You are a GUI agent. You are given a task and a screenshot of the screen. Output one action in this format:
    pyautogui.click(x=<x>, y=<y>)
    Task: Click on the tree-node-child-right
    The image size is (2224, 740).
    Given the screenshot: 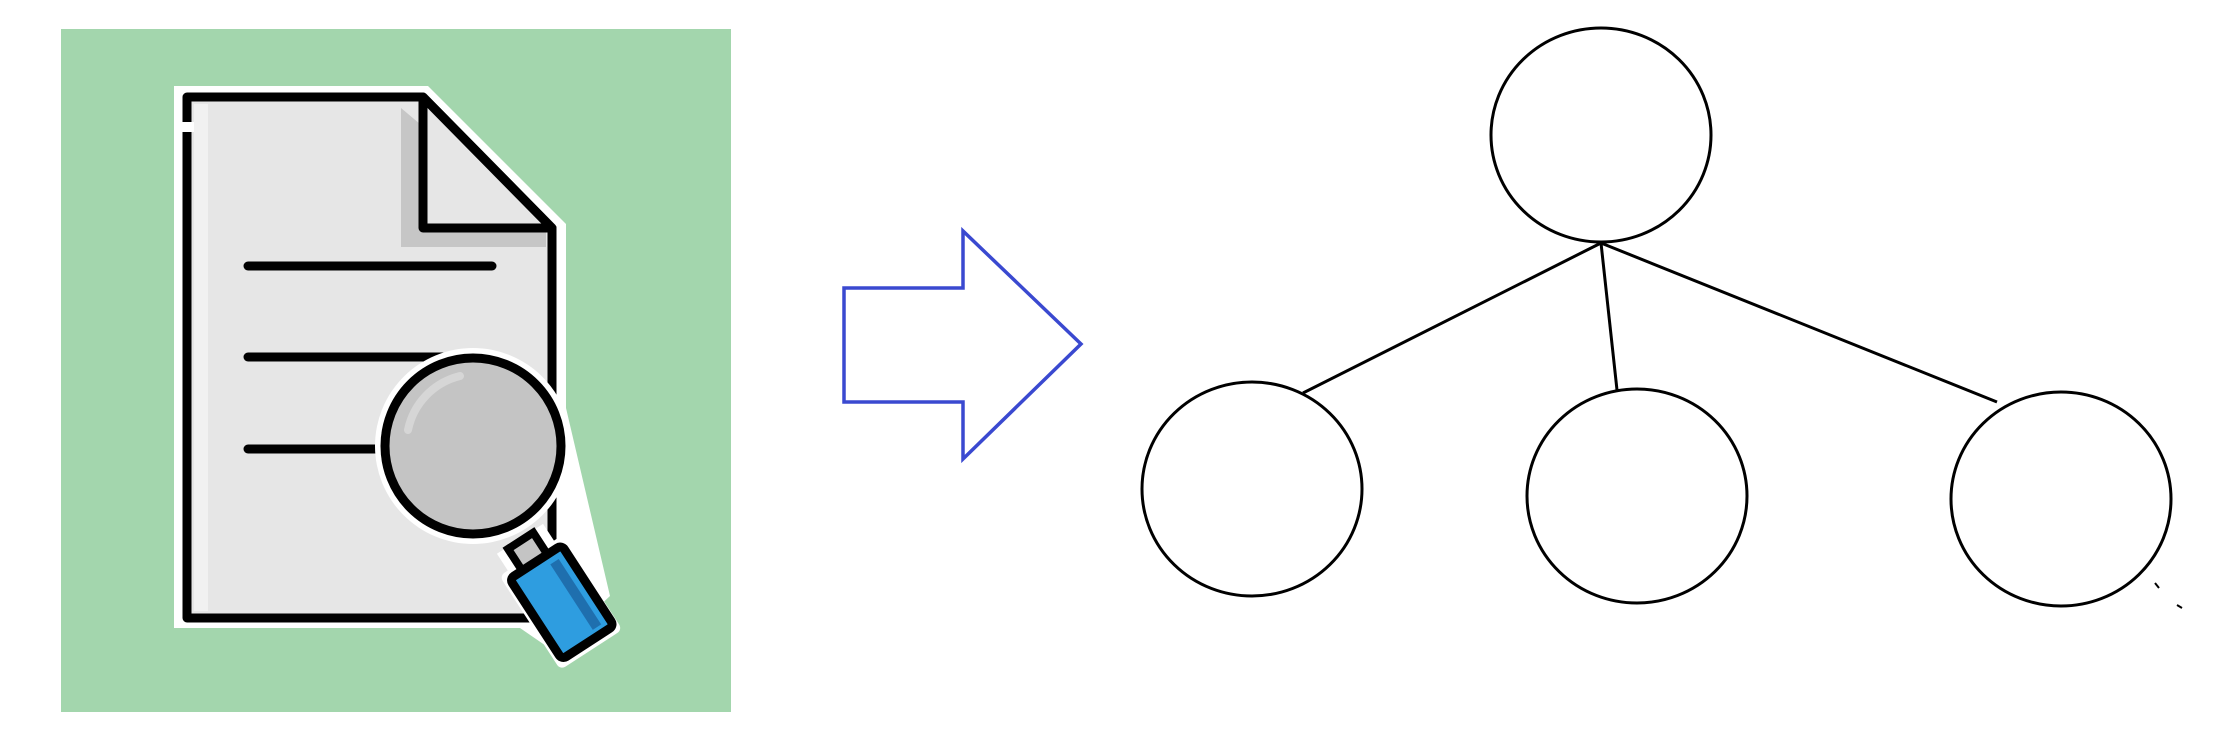 What is the action you would take?
    pyautogui.click(x=2061, y=499)
    